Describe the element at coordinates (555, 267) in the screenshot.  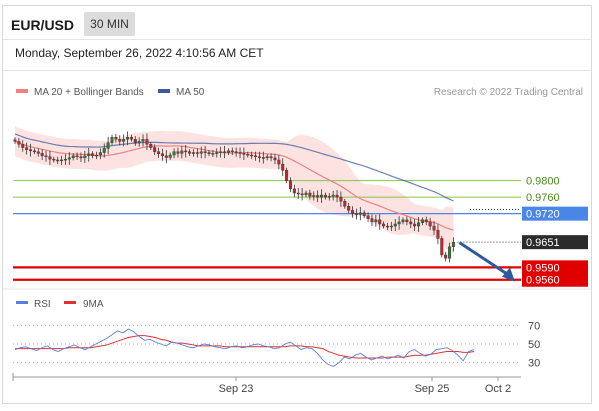
I see `level-label-box-0.9590` at that location.